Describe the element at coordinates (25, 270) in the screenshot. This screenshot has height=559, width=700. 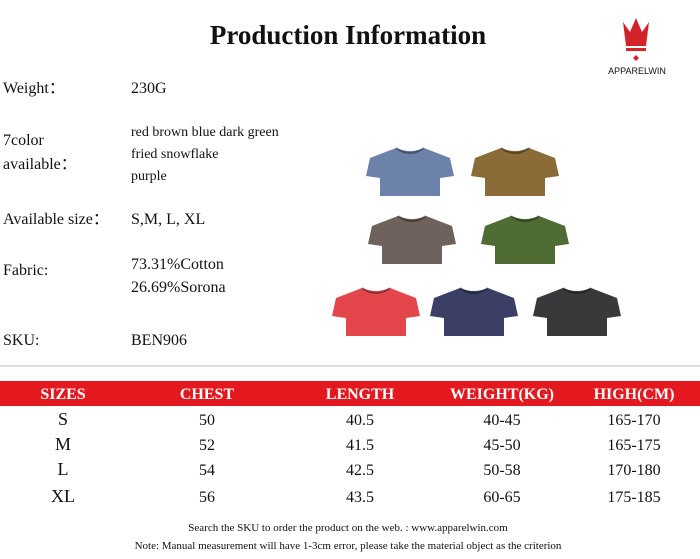
I see `spec-label: Fabric:` at that location.